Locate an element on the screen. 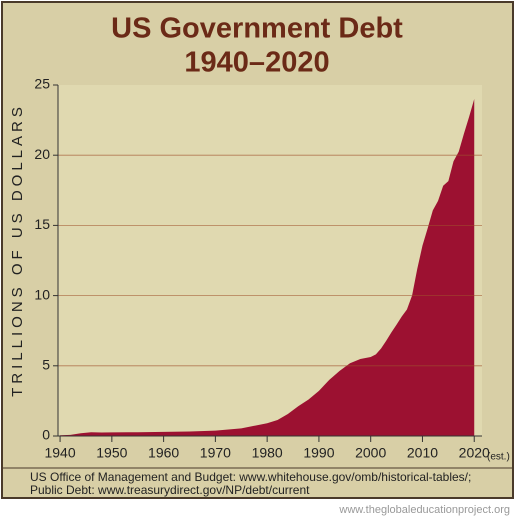 This screenshot has width=515, height=524. x-tick-label: 1980 is located at coordinates (267, 453).